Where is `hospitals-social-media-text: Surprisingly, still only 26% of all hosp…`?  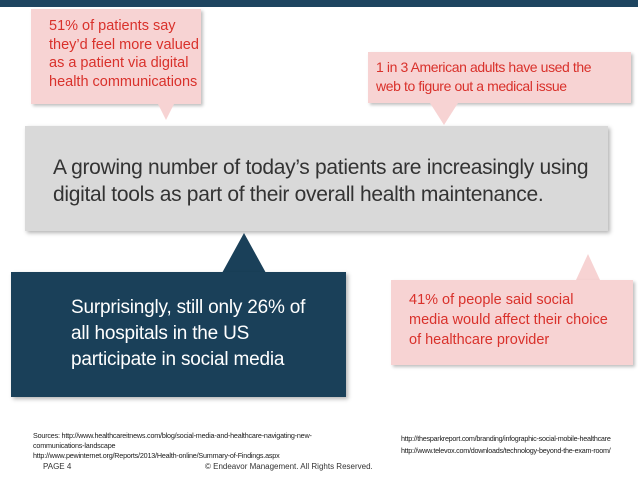 hospitals-social-media-text: Surprisingly, still only 26% of all hosp… is located at coordinates (188, 333).